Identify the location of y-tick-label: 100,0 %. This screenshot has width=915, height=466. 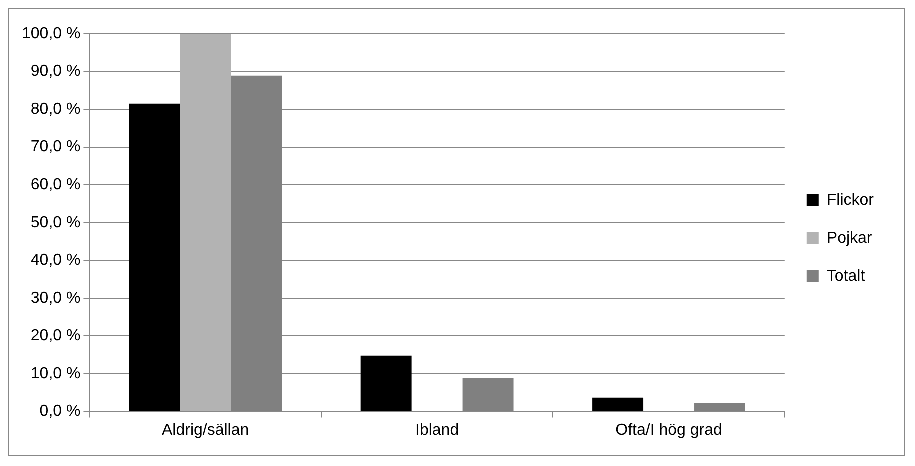
(51, 33).